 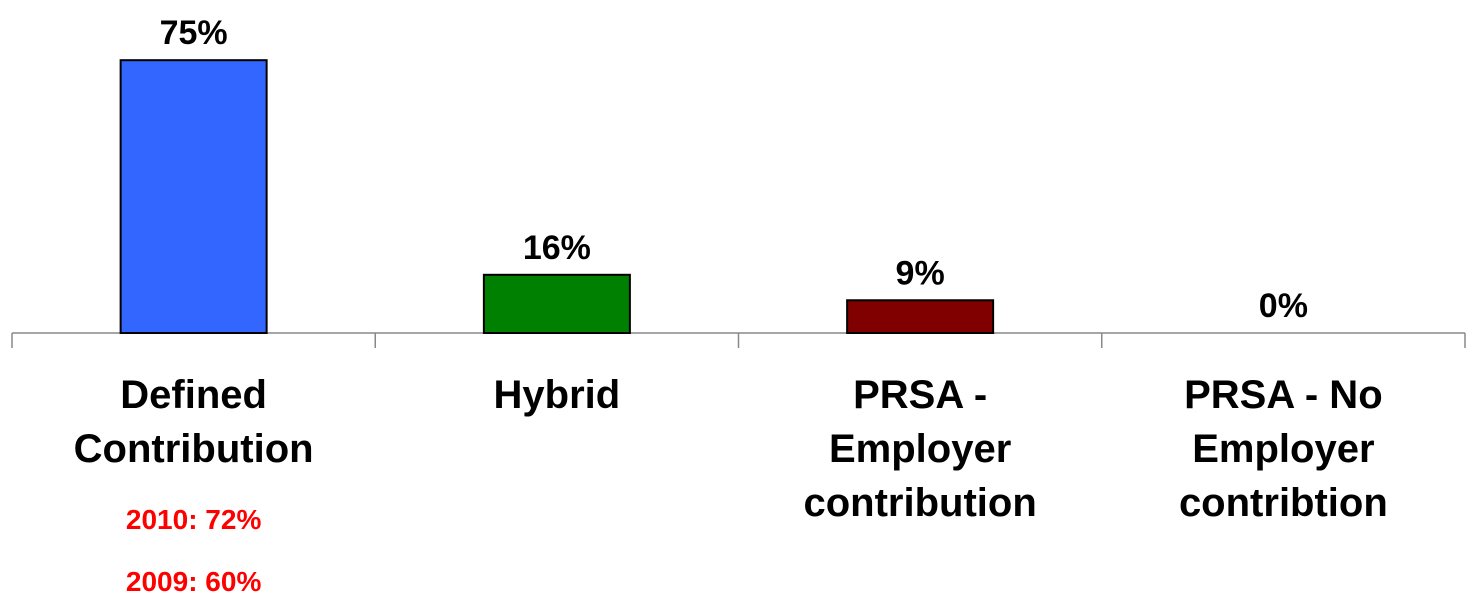 I want to click on data-label: 75%, so click(x=194, y=33).